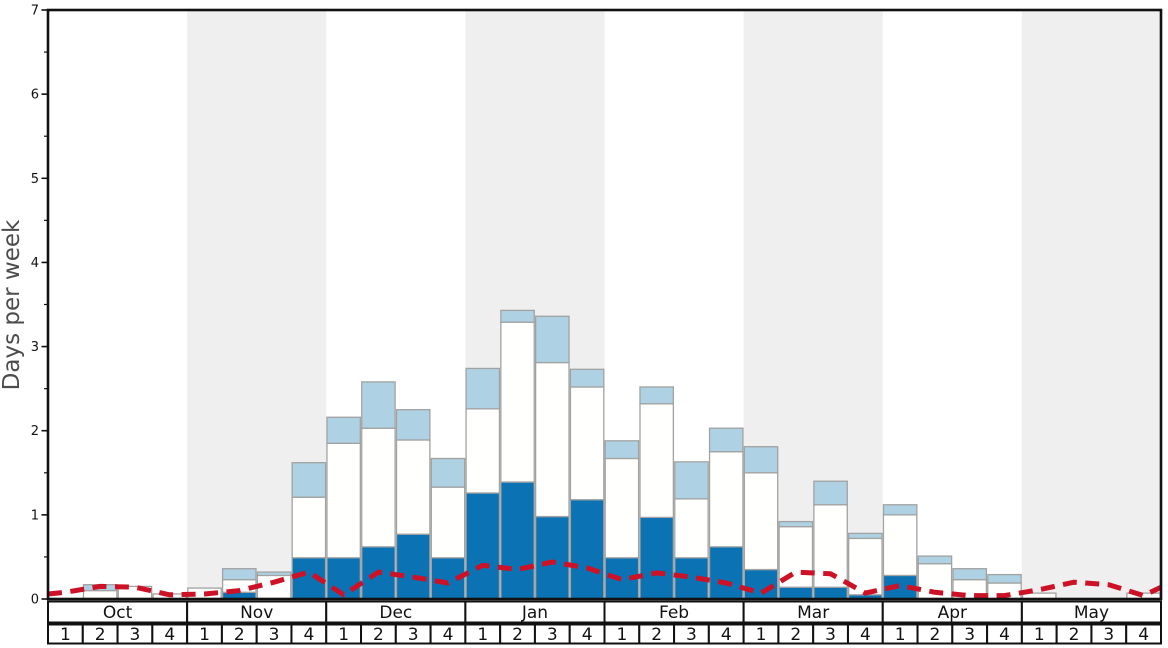  I want to click on week-label-apr-2: 2, so click(935, 635).